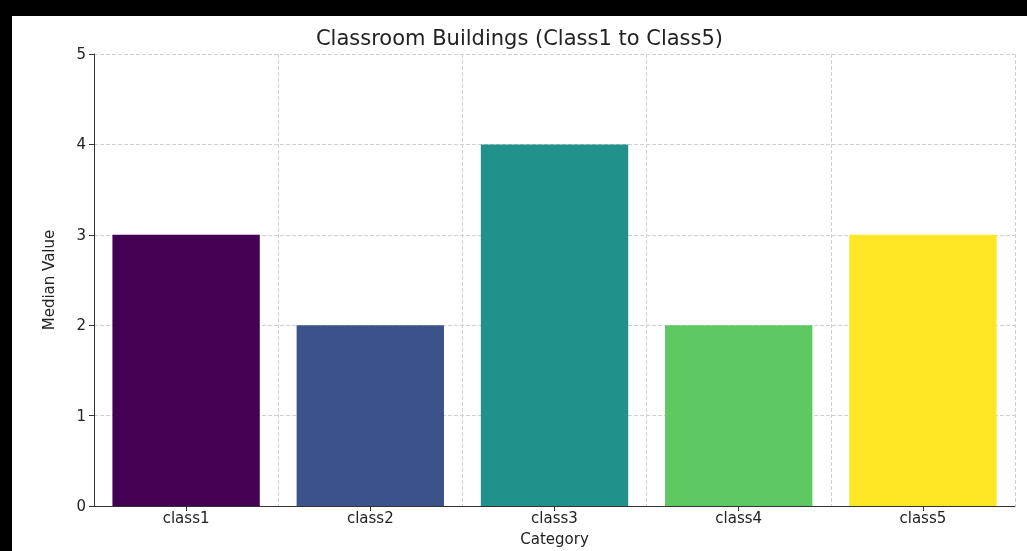  I want to click on y-tick-label: 5, so click(81, 54).